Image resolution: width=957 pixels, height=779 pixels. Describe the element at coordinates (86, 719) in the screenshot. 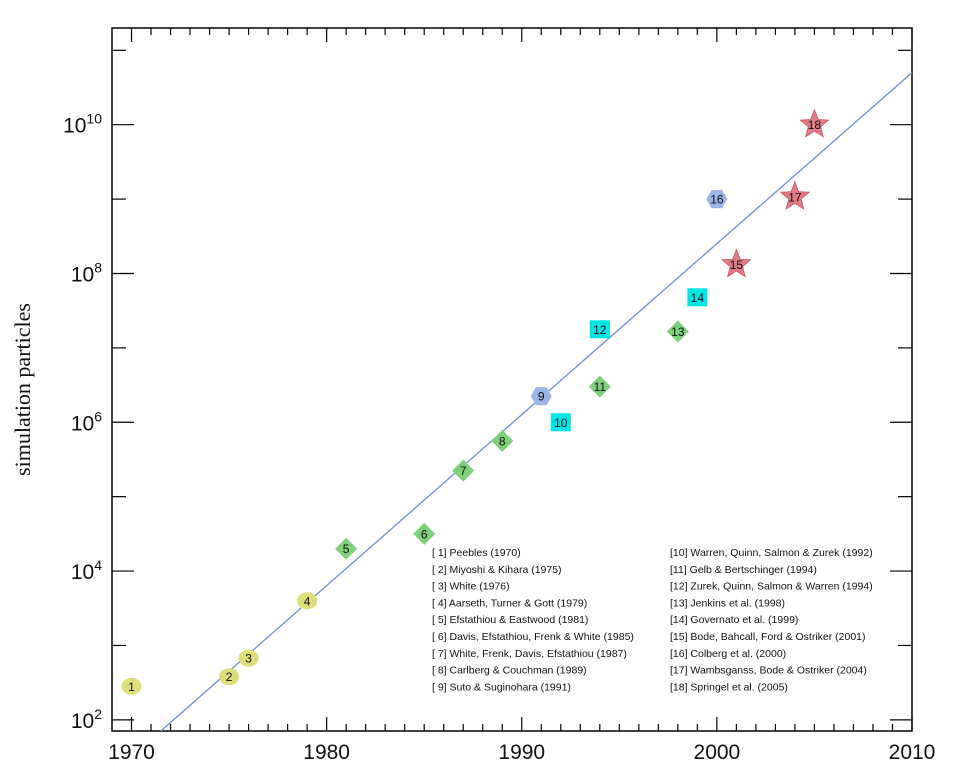

I see `y-tick-label: 10²` at that location.